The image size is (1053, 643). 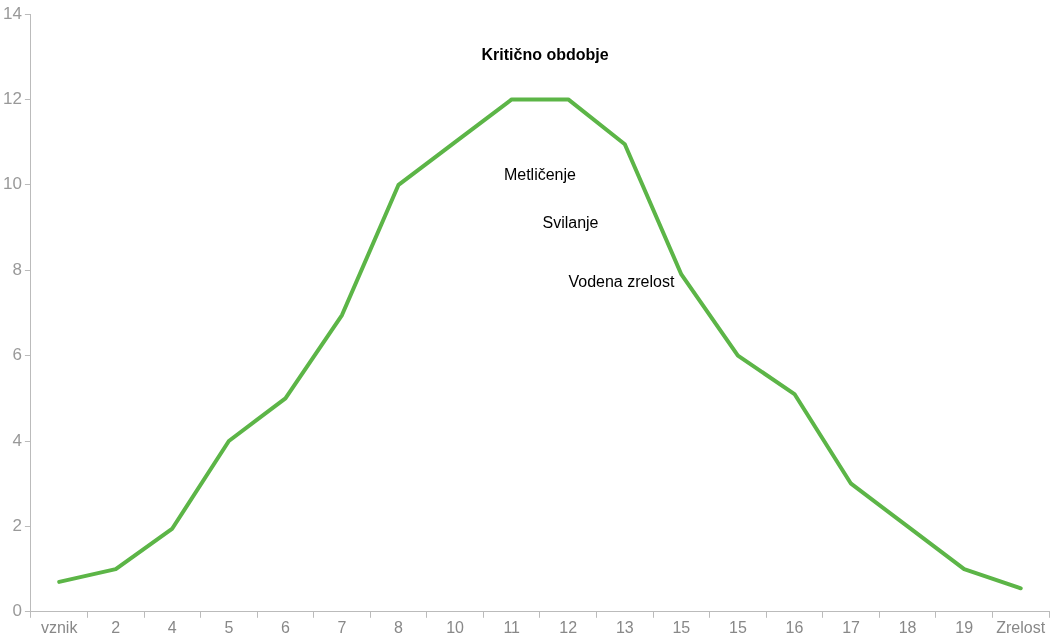 What do you see at coordinates (17, 355) in the screenshot?
I see `y-tick-label: 6` at bounding box center [17, 355].